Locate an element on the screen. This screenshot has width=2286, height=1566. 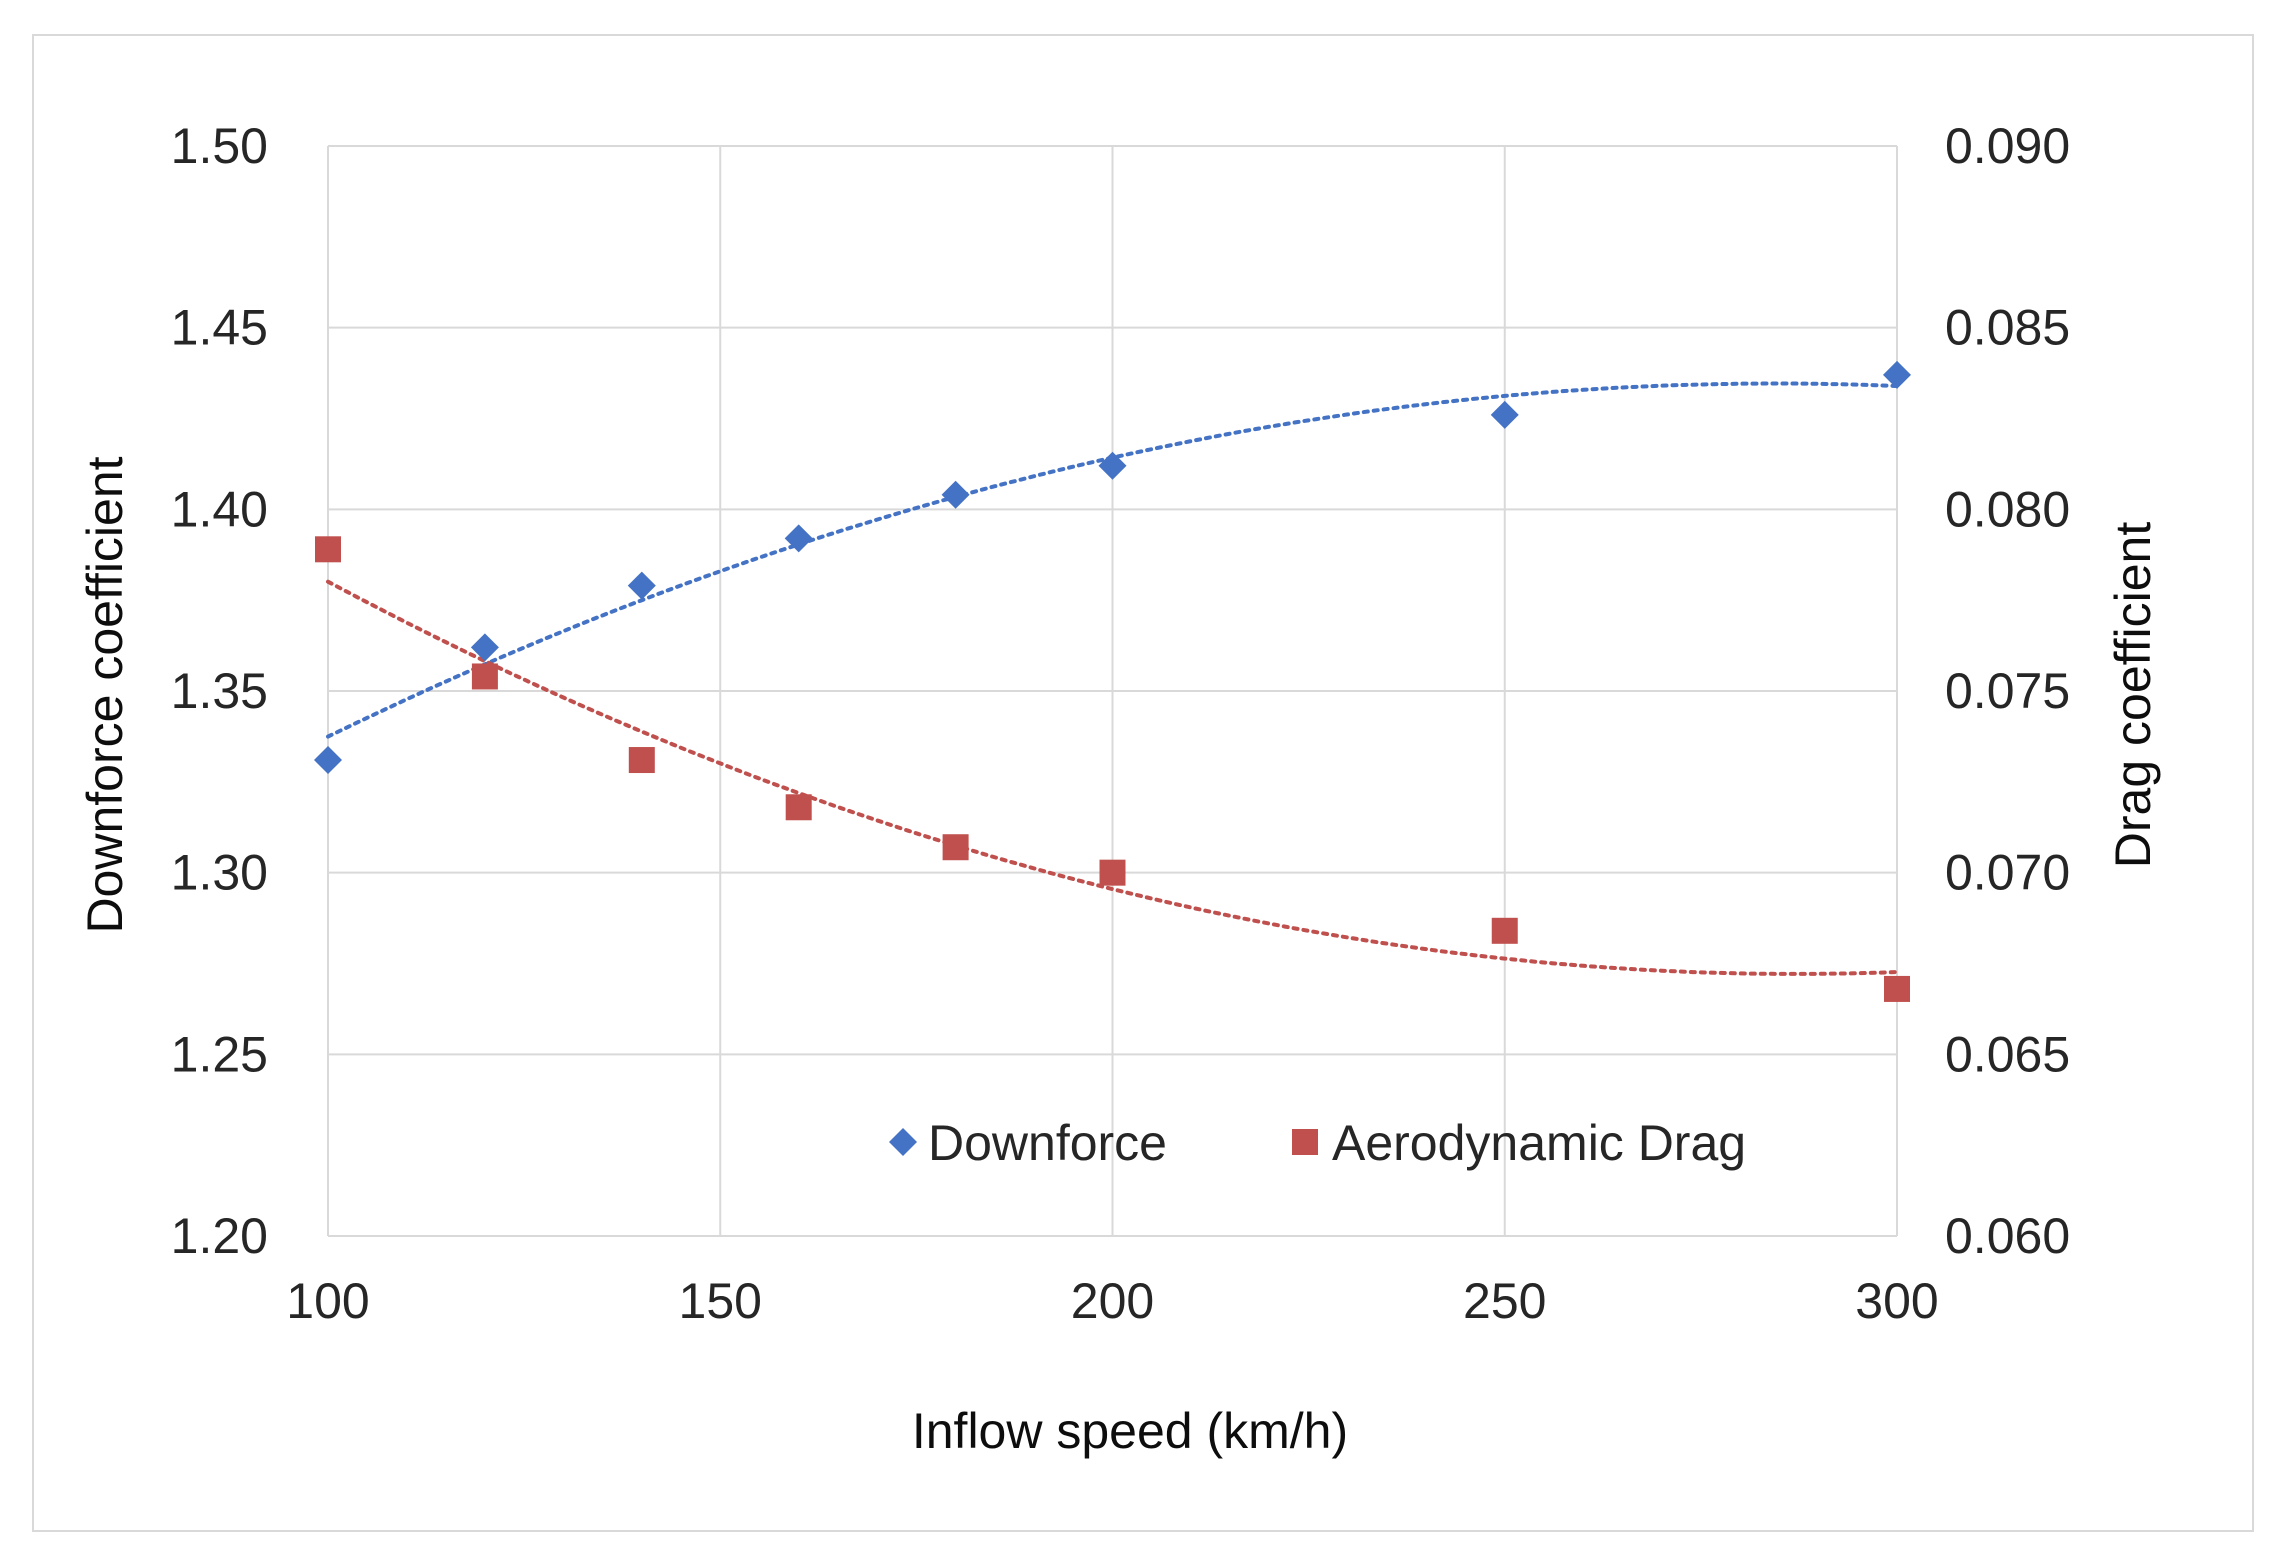
x-tick-label: 250 is located at coordinates (1504, 1301).